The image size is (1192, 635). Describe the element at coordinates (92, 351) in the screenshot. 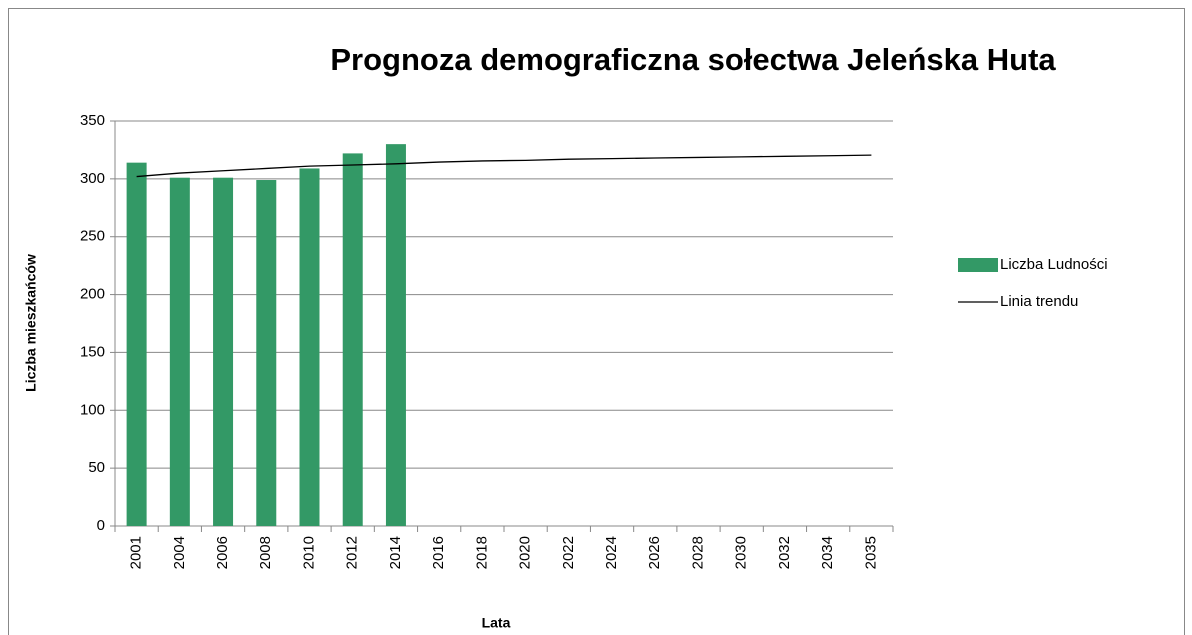

I see `y-tick-label: 150` at that location.